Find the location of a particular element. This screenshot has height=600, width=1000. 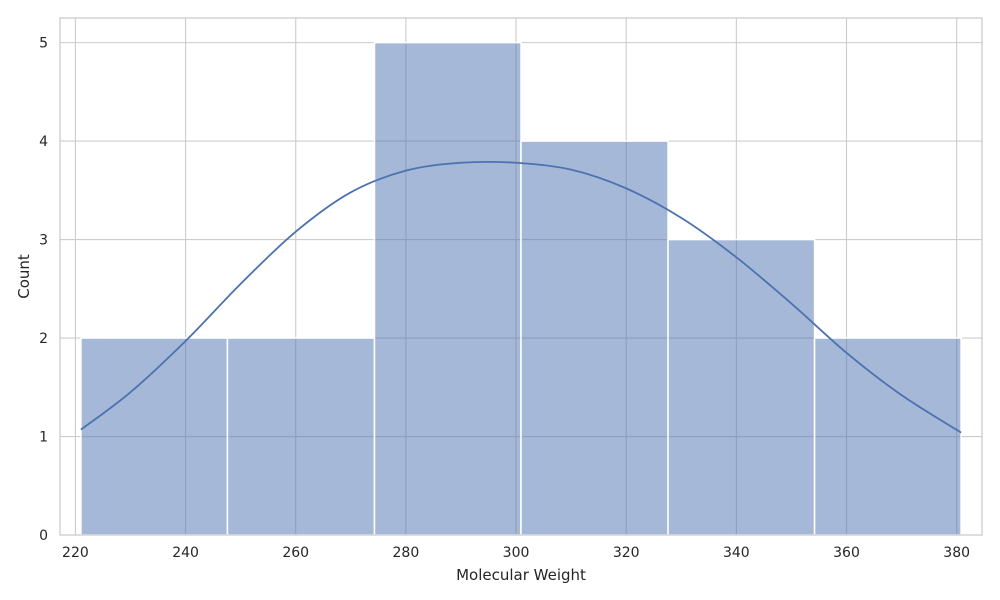

y-axis-label: Count is located at coordinates (24, 276).